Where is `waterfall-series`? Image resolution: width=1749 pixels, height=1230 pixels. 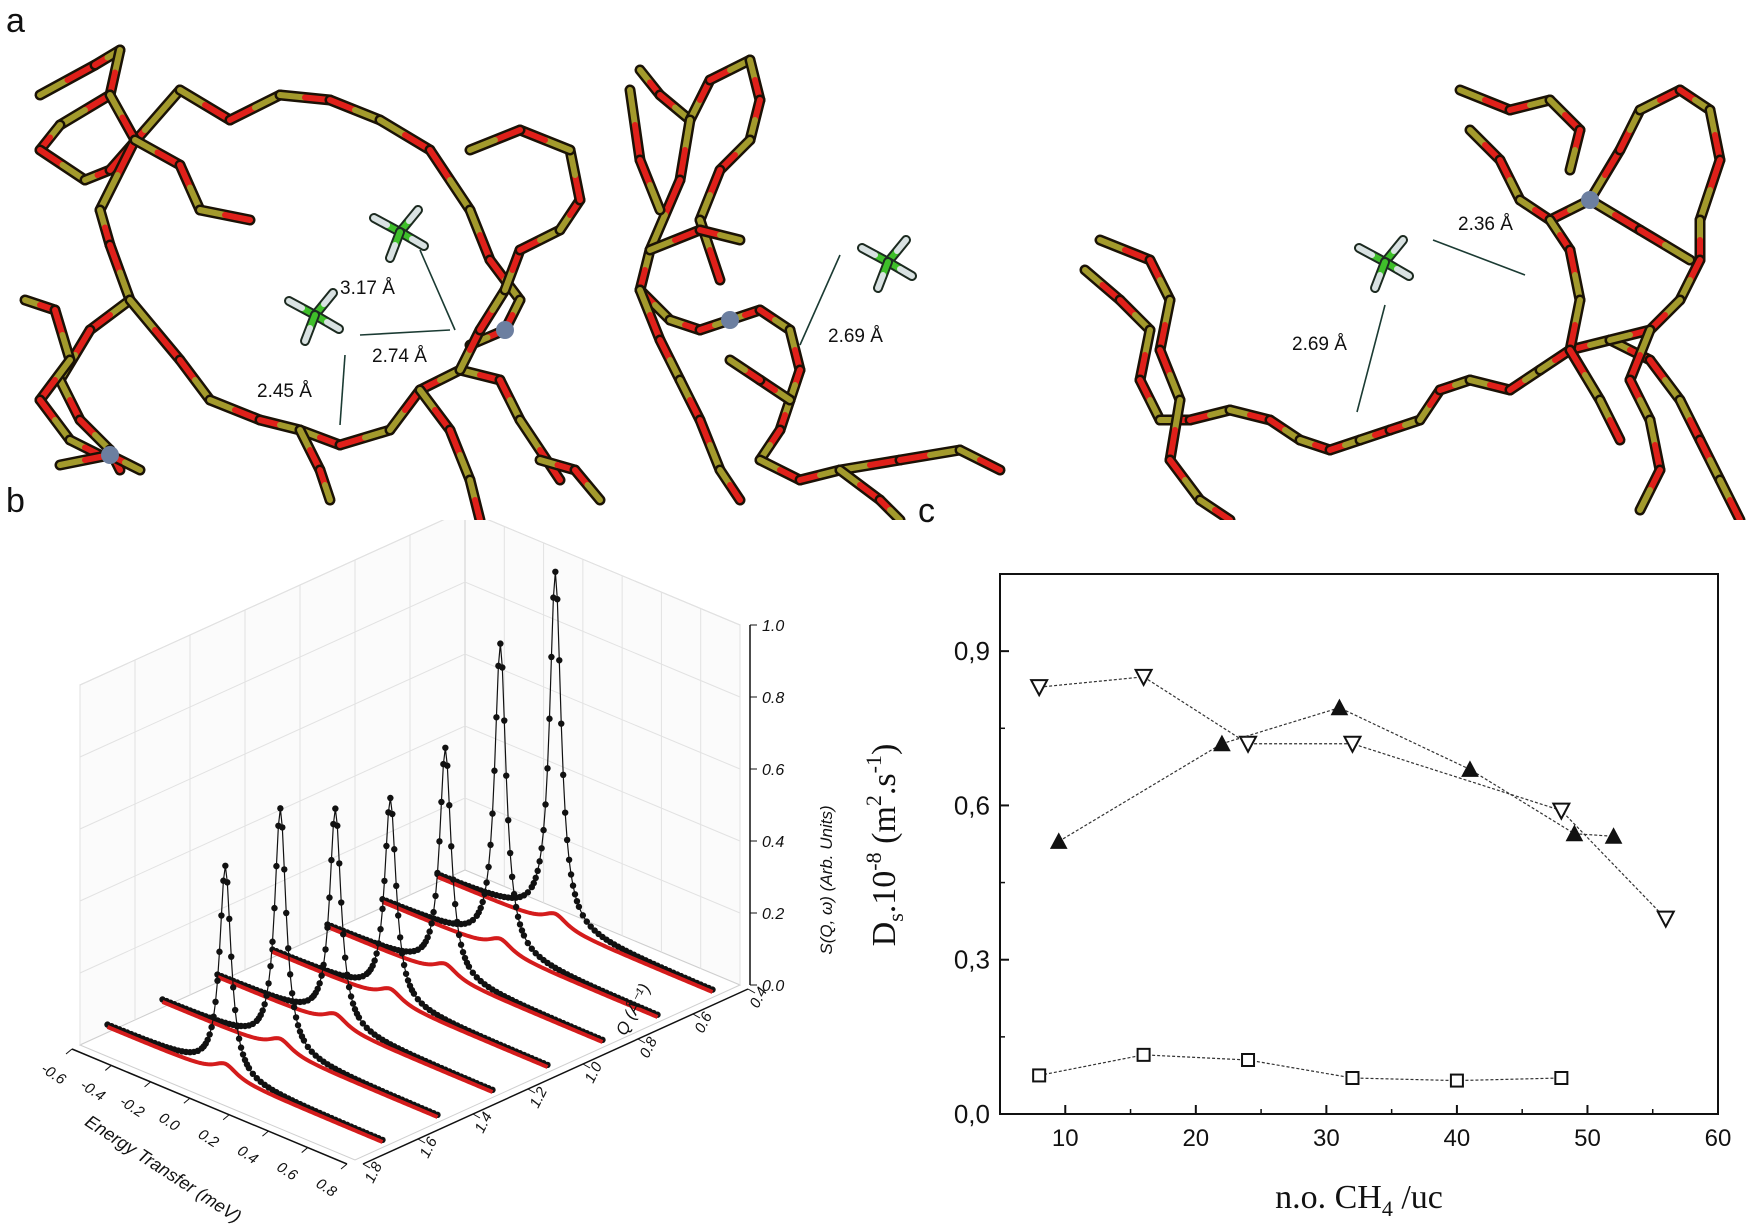 waterfall-series is located at coordinates (520, 829).